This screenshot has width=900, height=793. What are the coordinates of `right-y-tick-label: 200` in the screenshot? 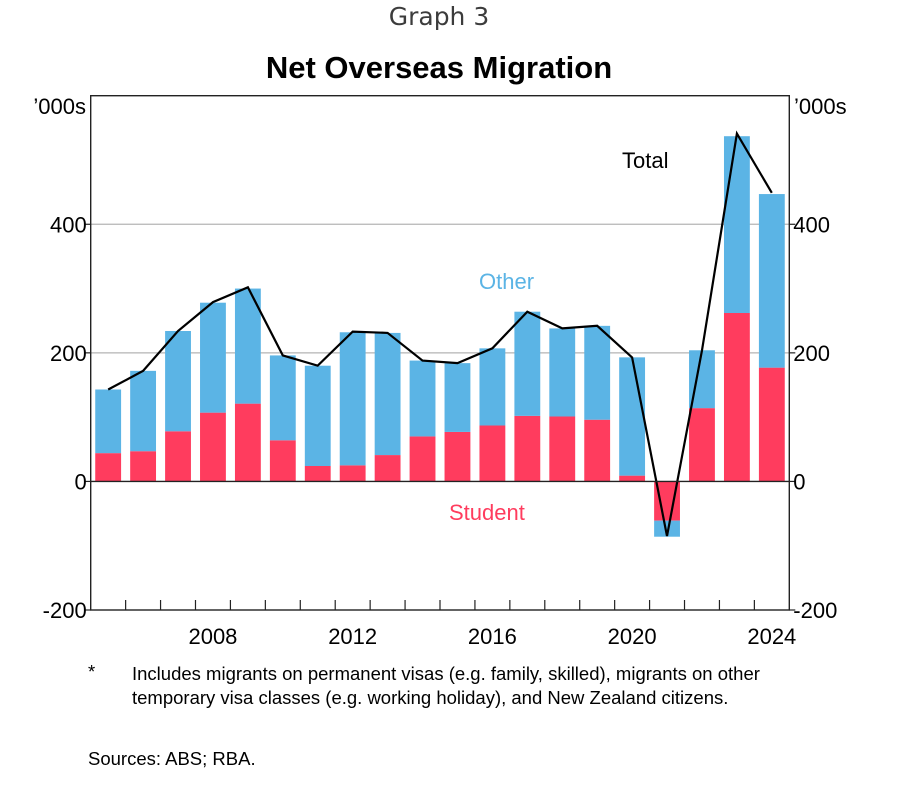 It's located at (811, 353).